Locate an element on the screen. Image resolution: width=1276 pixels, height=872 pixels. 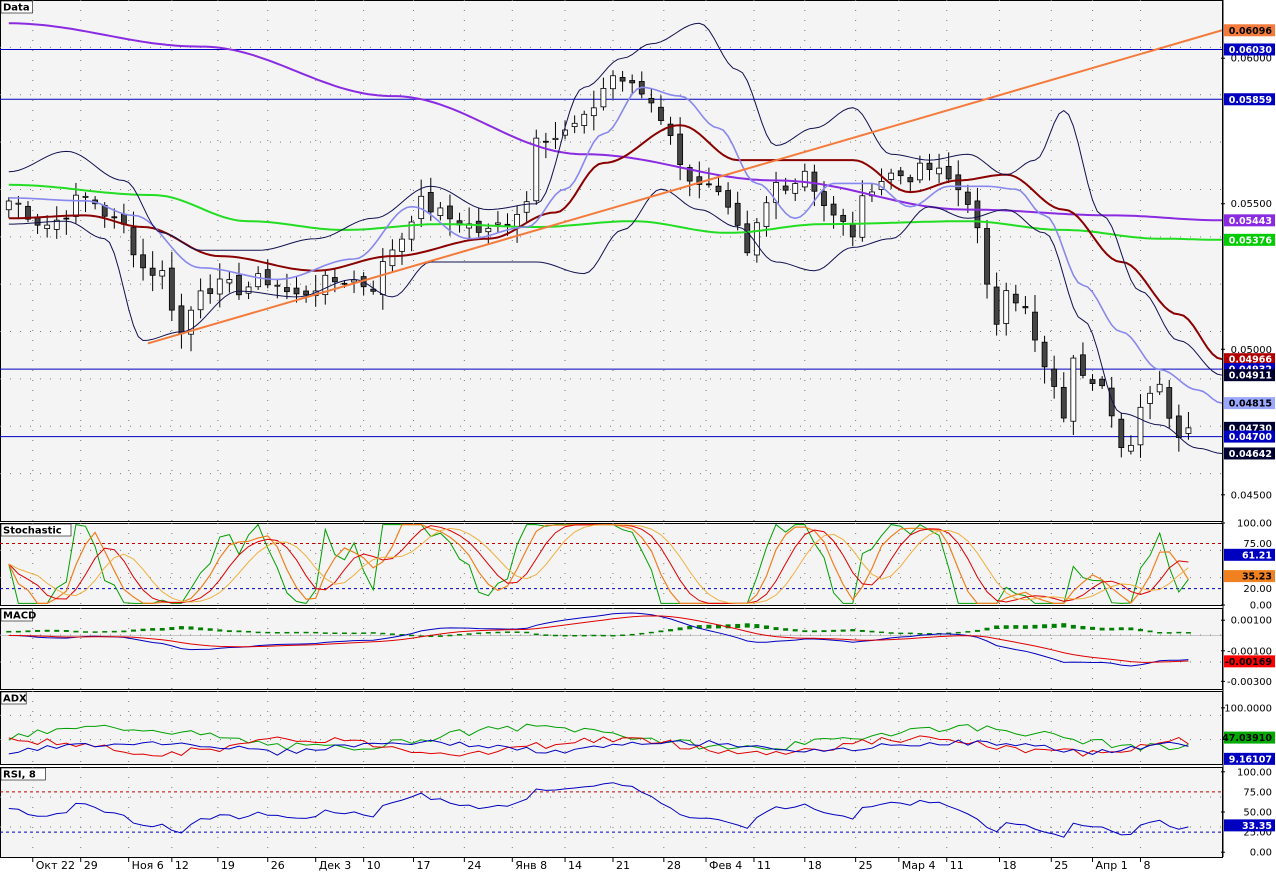
sma-mid-line is located at coordinates (615, 212).